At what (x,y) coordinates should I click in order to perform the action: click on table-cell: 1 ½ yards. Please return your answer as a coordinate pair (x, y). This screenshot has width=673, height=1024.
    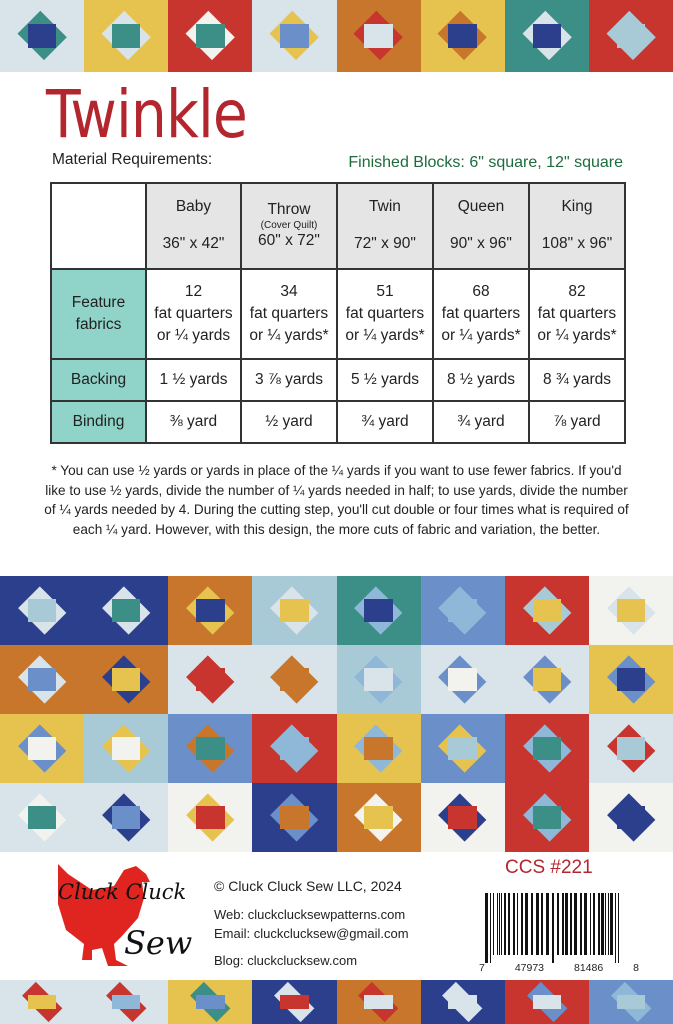
    Looking at the image, I should click on (193, 380).